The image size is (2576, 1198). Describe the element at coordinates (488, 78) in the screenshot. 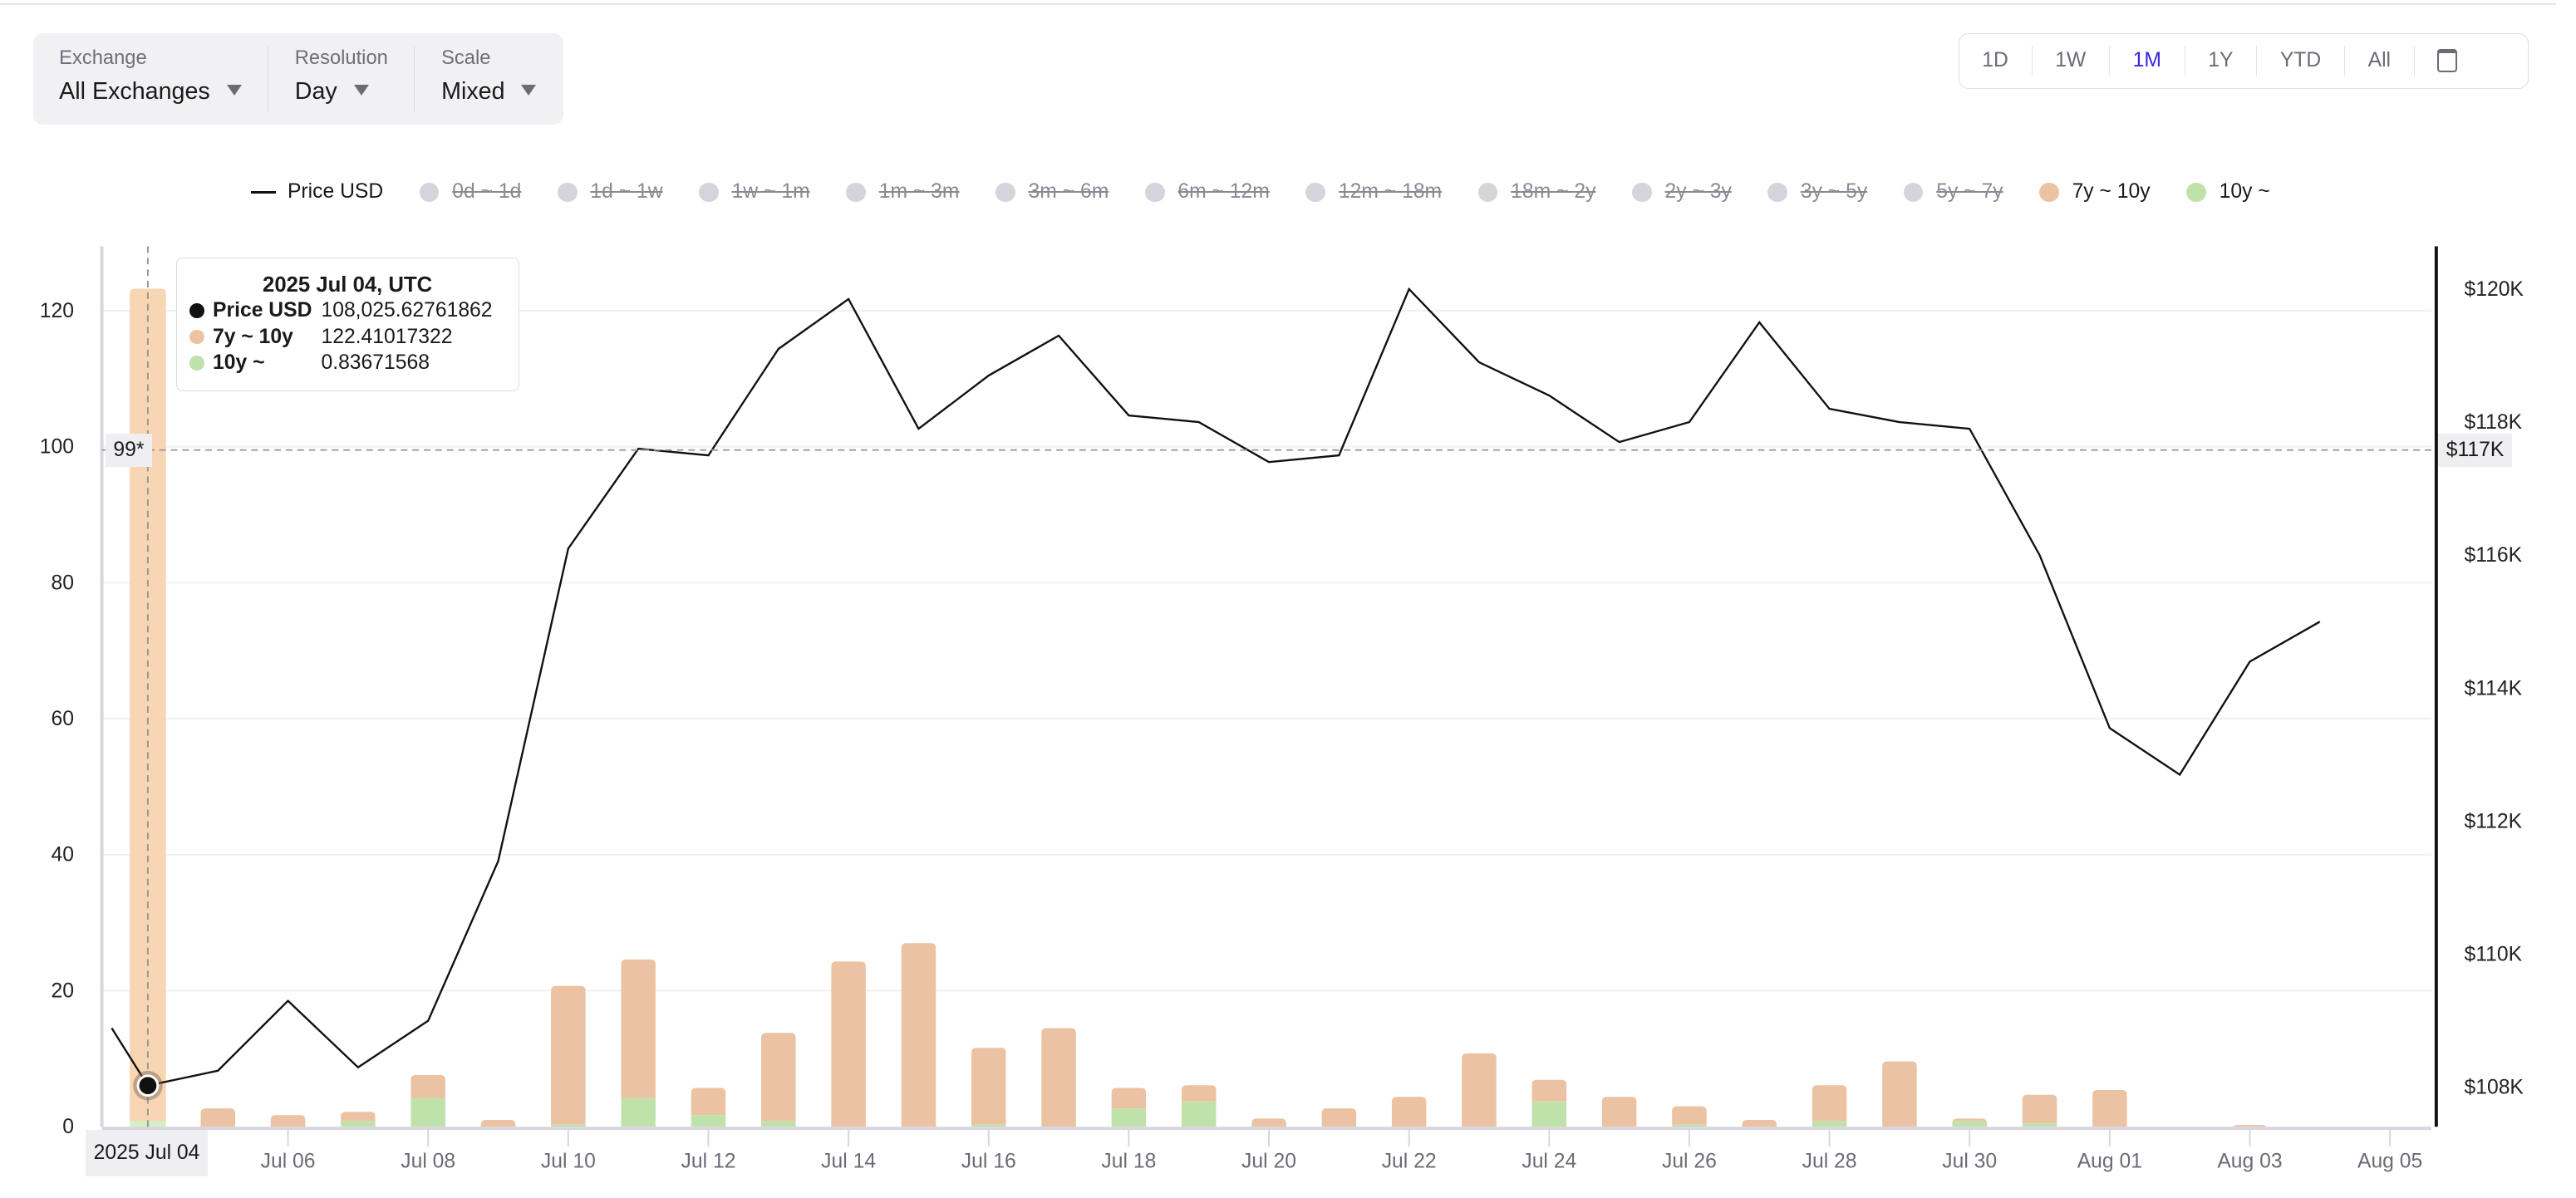

I see `scale-select: Scale Mixed` at that location.